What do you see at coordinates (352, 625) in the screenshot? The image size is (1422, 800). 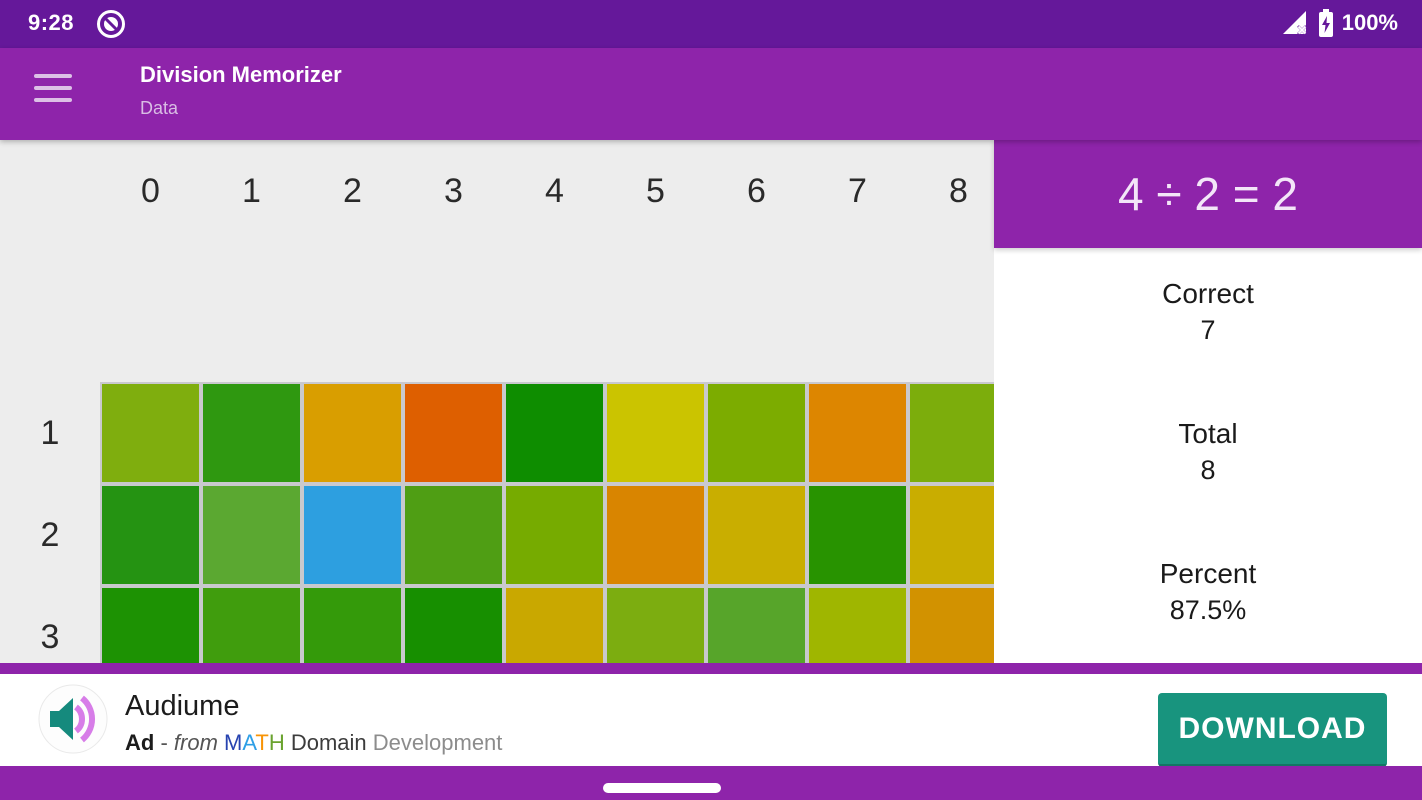 I see `grid-cell-r3-c2` at bounding box center [352, 625].